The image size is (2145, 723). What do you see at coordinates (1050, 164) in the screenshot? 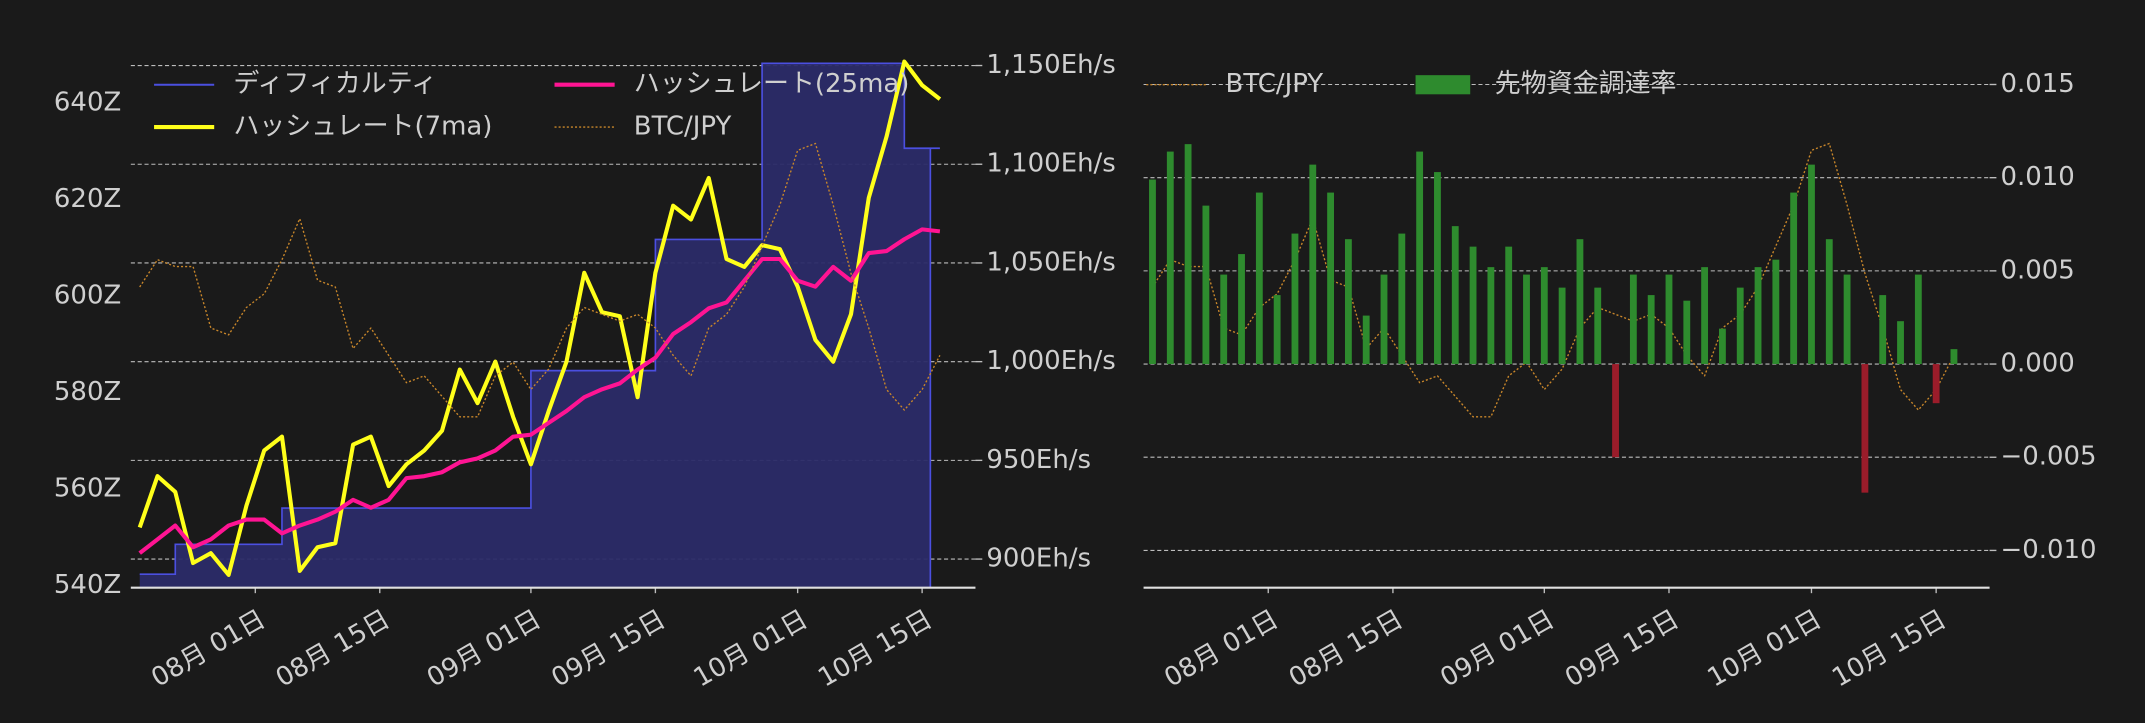
I see `y-tick-label: 1,100Eh/s` at bounding box center [1050, 164].